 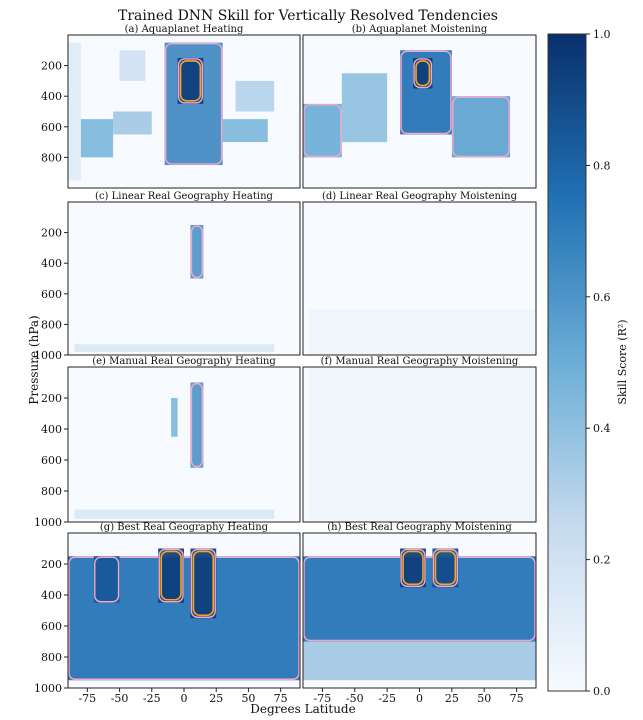 I want to click on panel-title: (g) Best Real Geography Heating, so click(x=184, y=527).